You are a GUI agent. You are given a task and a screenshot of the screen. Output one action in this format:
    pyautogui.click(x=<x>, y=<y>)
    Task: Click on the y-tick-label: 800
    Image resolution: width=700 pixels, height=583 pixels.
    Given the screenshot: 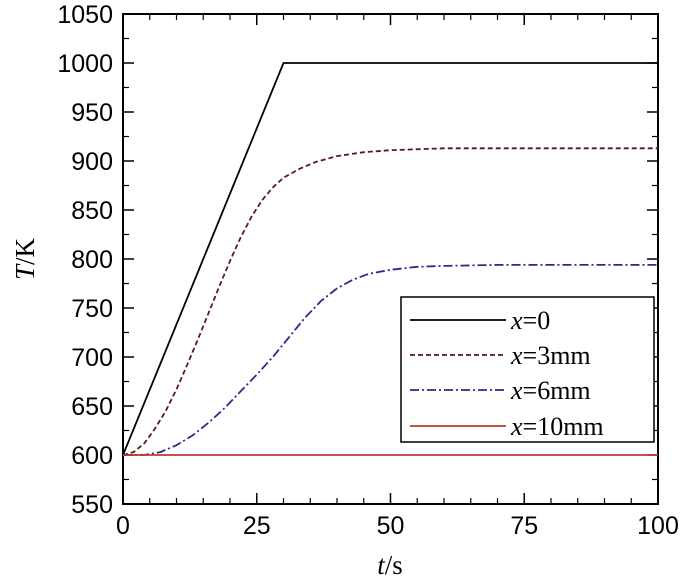 What is the action you would take?
    pyautogui.click(x=92, y=260)
    